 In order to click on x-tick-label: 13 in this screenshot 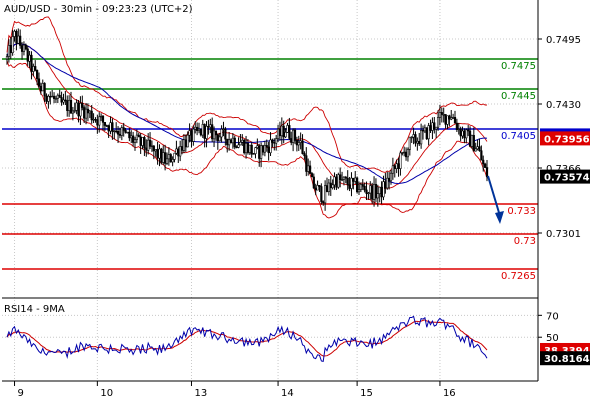, I will do `click(200, 393)`.